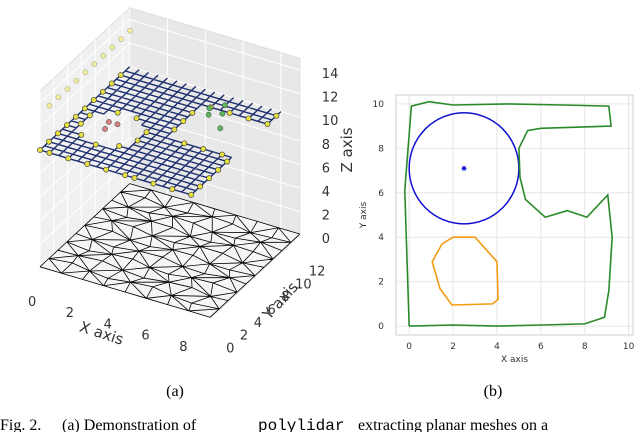 This screenshot has height=432, width=640. What do you see at coordinates (465, 271) in the screenshot?
I see `line` at bounding box center [465, 271].